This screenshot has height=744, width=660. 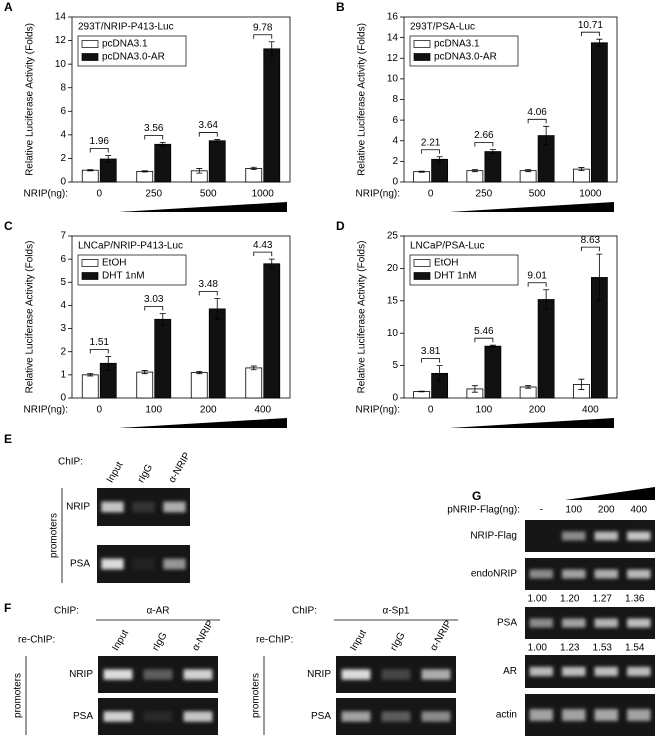 I want to click on fold-label: 1.51, so click(x=100, y=342).